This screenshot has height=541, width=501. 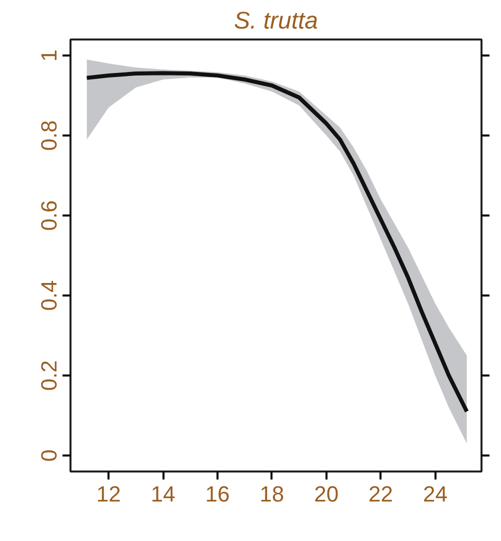 I want to click on y-tick-label: 0.8, so click(x=49, y=135).